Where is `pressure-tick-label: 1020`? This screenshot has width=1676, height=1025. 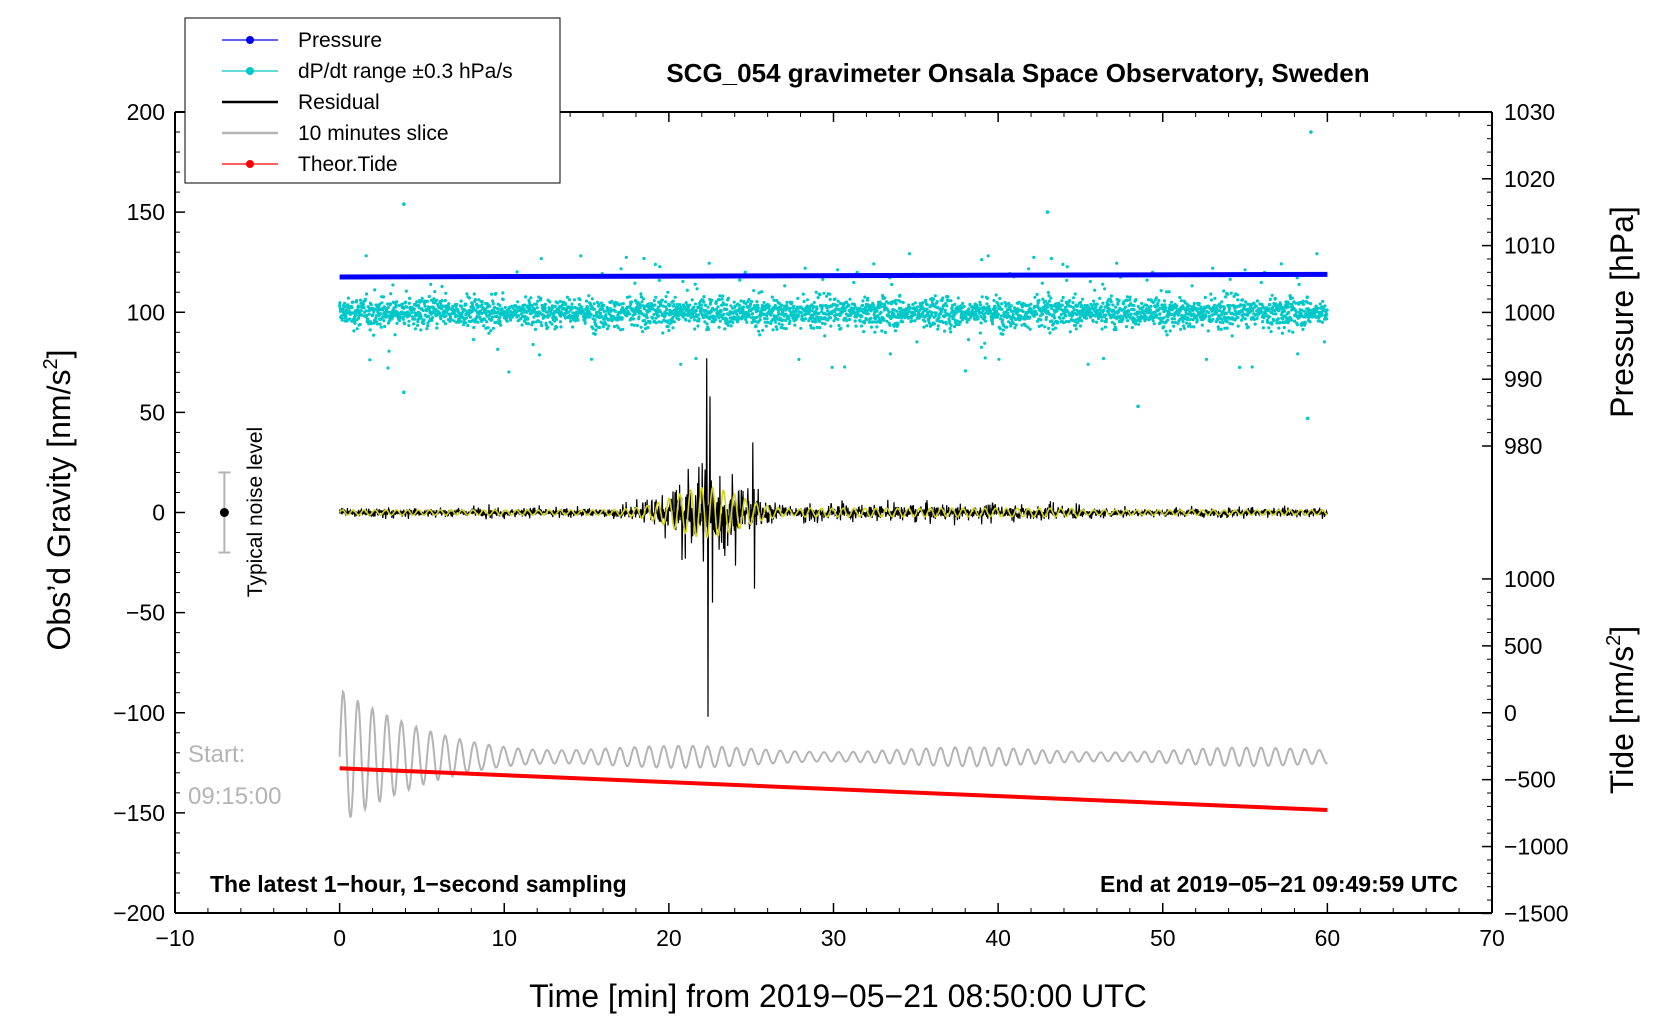
pressure-tick-label: 1020 is located at coordinates (1529, 179).